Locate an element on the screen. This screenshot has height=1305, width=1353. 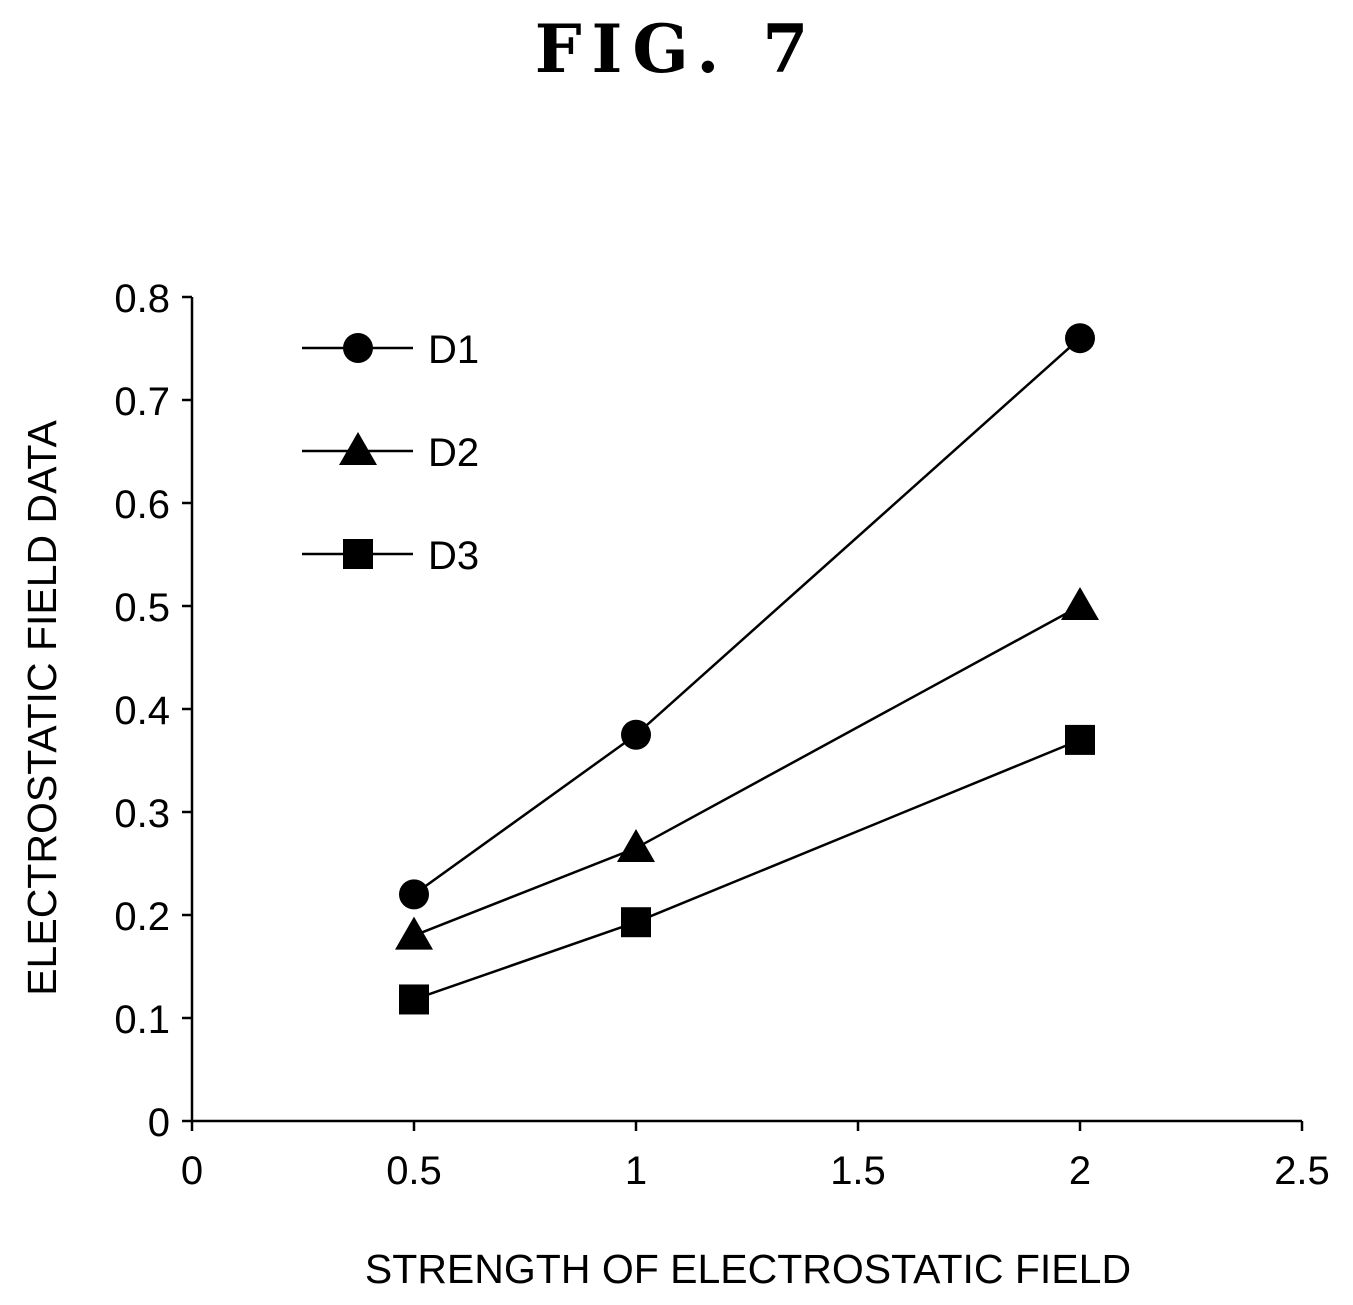
y-tick-label: 0.6 is located at coordinates (142, 505).